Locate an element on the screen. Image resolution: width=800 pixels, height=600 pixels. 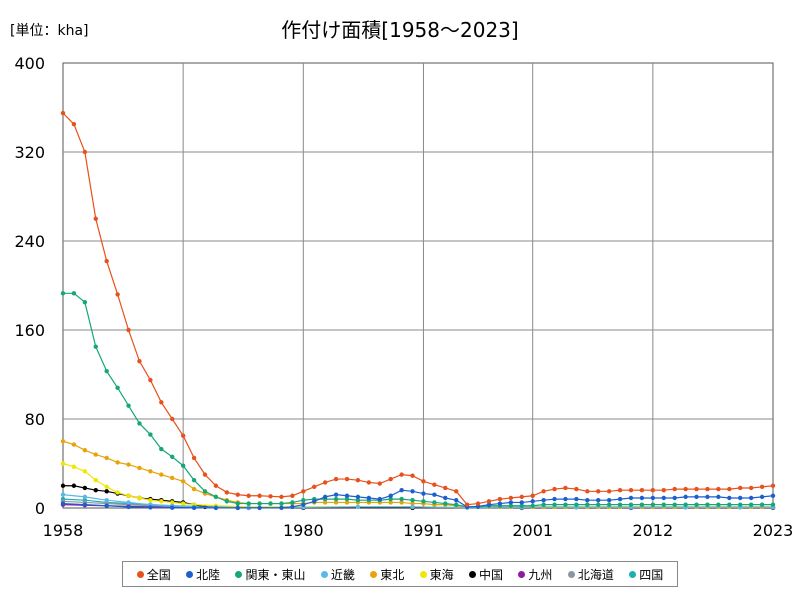
legend-item: 関東・東山 is located at coordinates (270, 574).